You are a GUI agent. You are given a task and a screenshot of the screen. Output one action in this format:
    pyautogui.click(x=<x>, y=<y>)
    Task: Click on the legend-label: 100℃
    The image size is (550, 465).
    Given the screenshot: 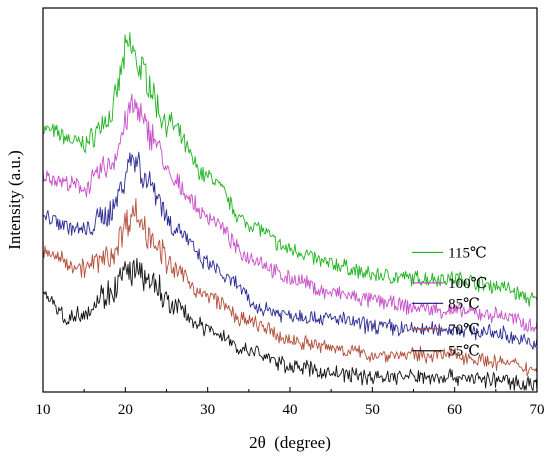 What is the action you would take?
    pyautogui.click(x=467, y=284)
    